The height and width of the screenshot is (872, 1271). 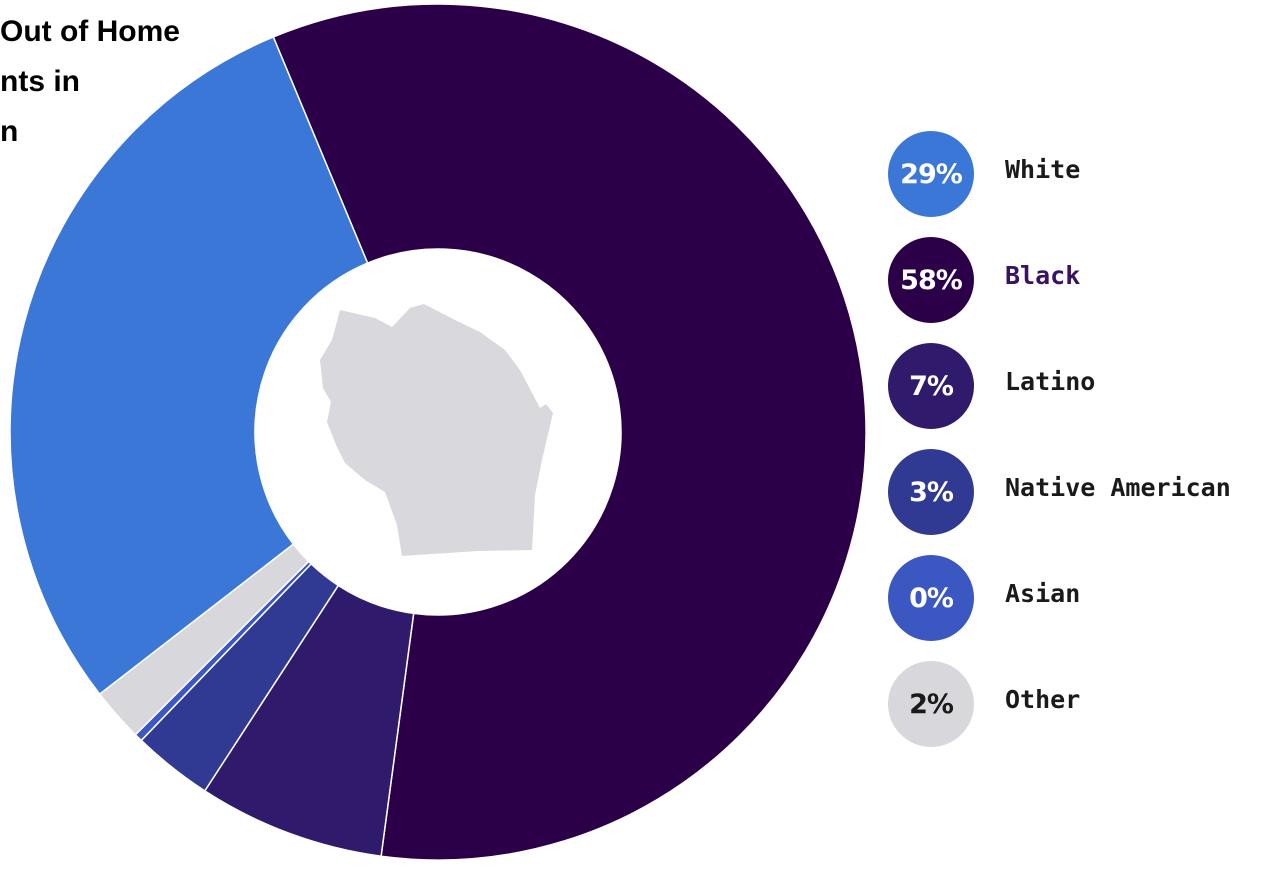 I want to click on legend-percent: 3%, so click(x=931, y=492).